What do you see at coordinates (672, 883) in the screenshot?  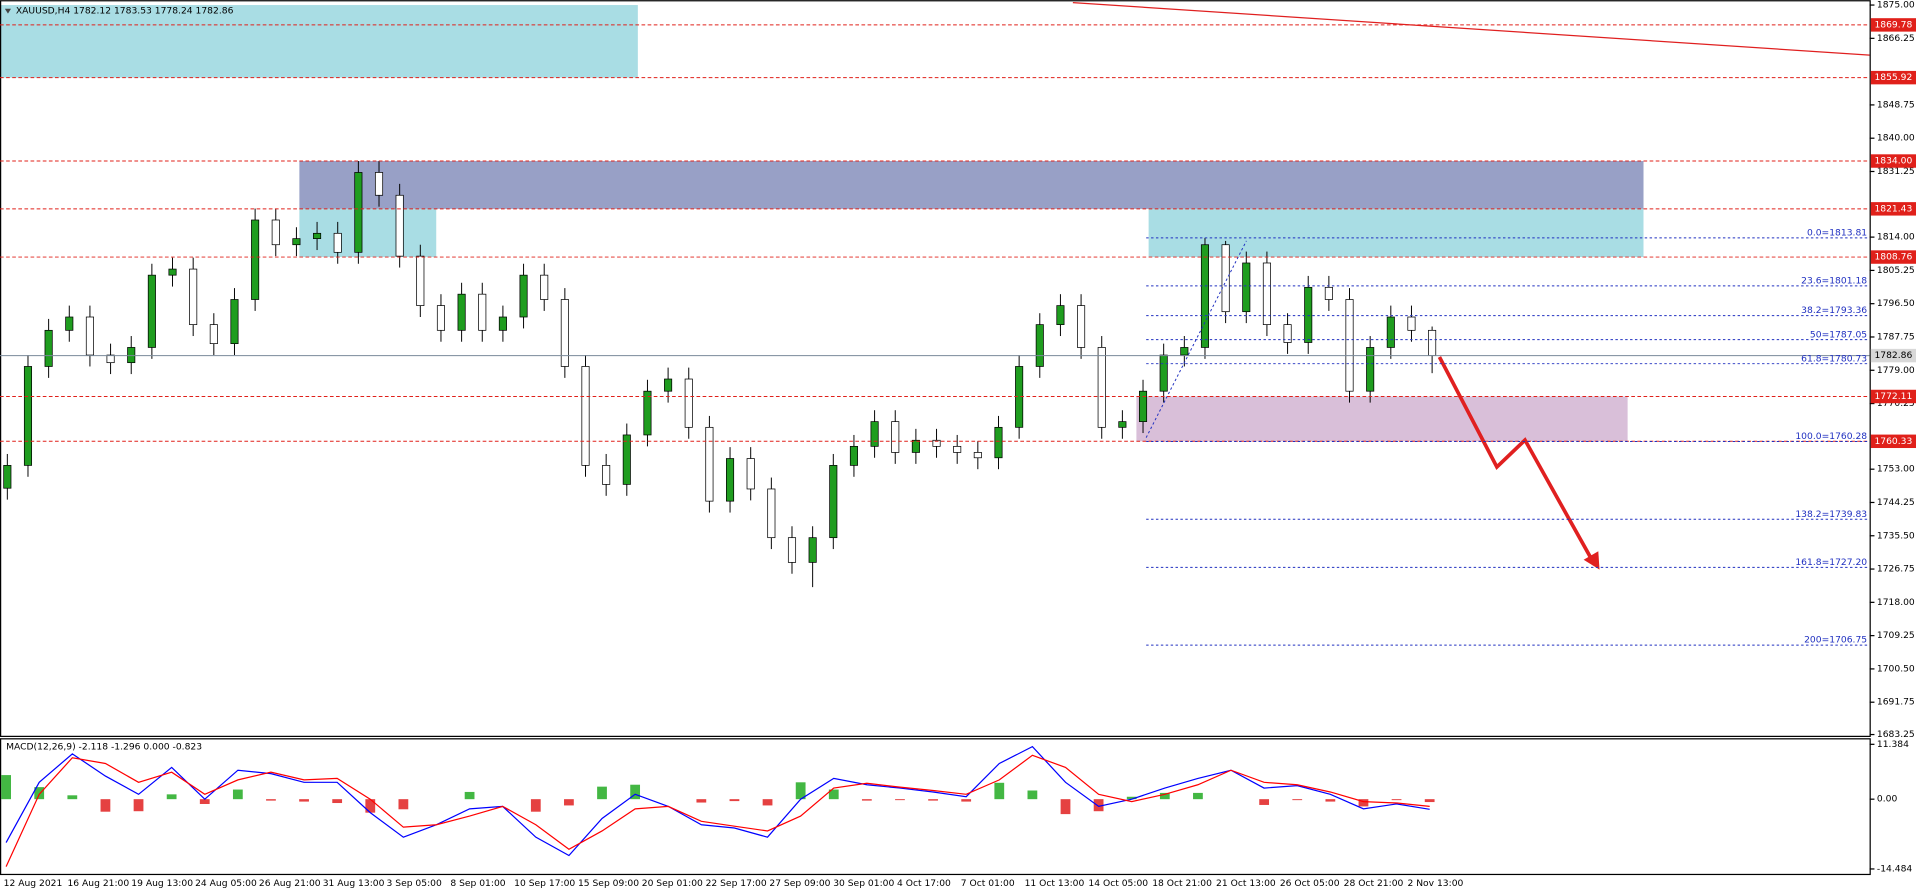 I see `x-tick-label: 20 Sep 01:00` at bounding box center [672, 883].